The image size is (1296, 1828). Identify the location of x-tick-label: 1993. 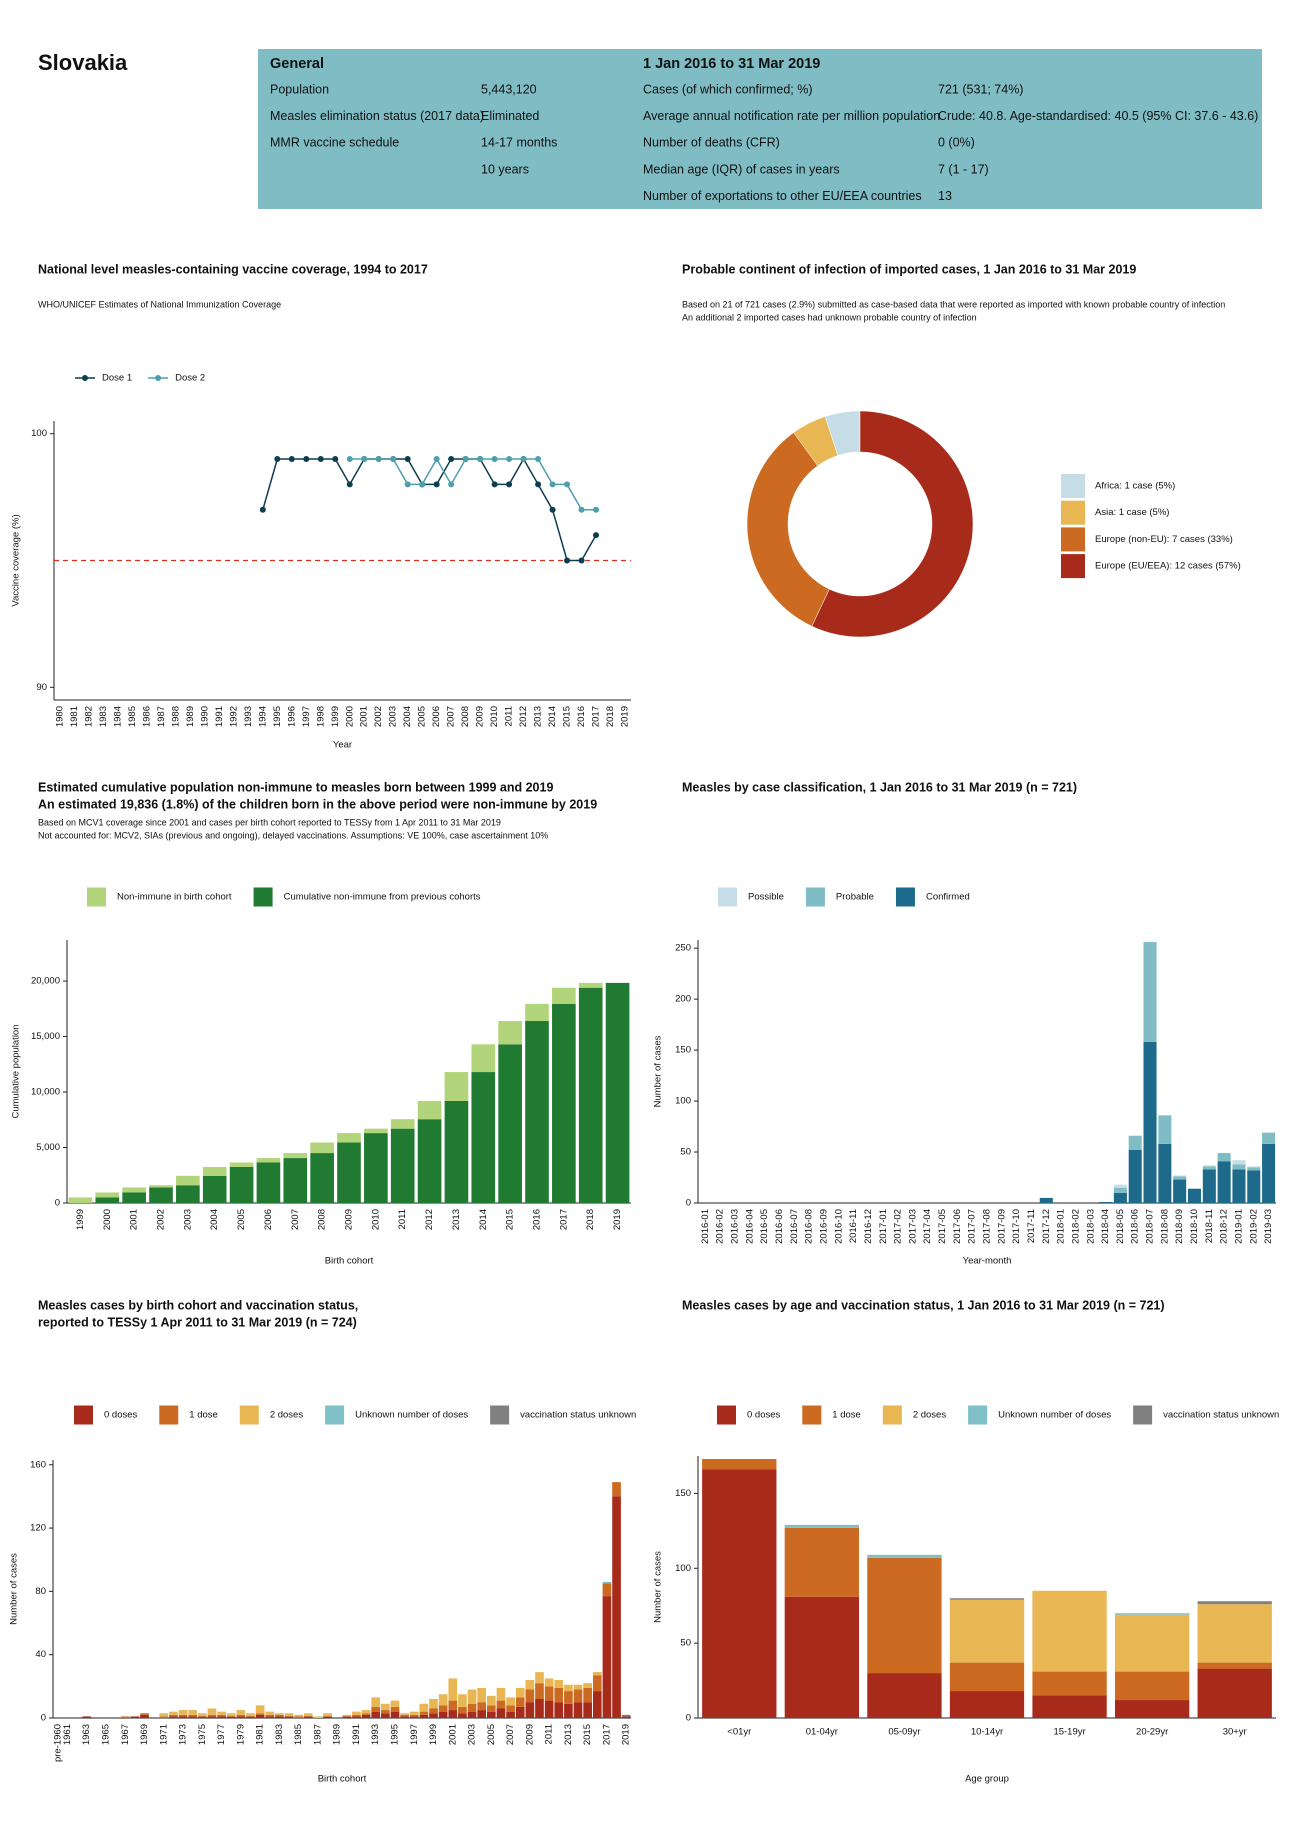
(248, 716).